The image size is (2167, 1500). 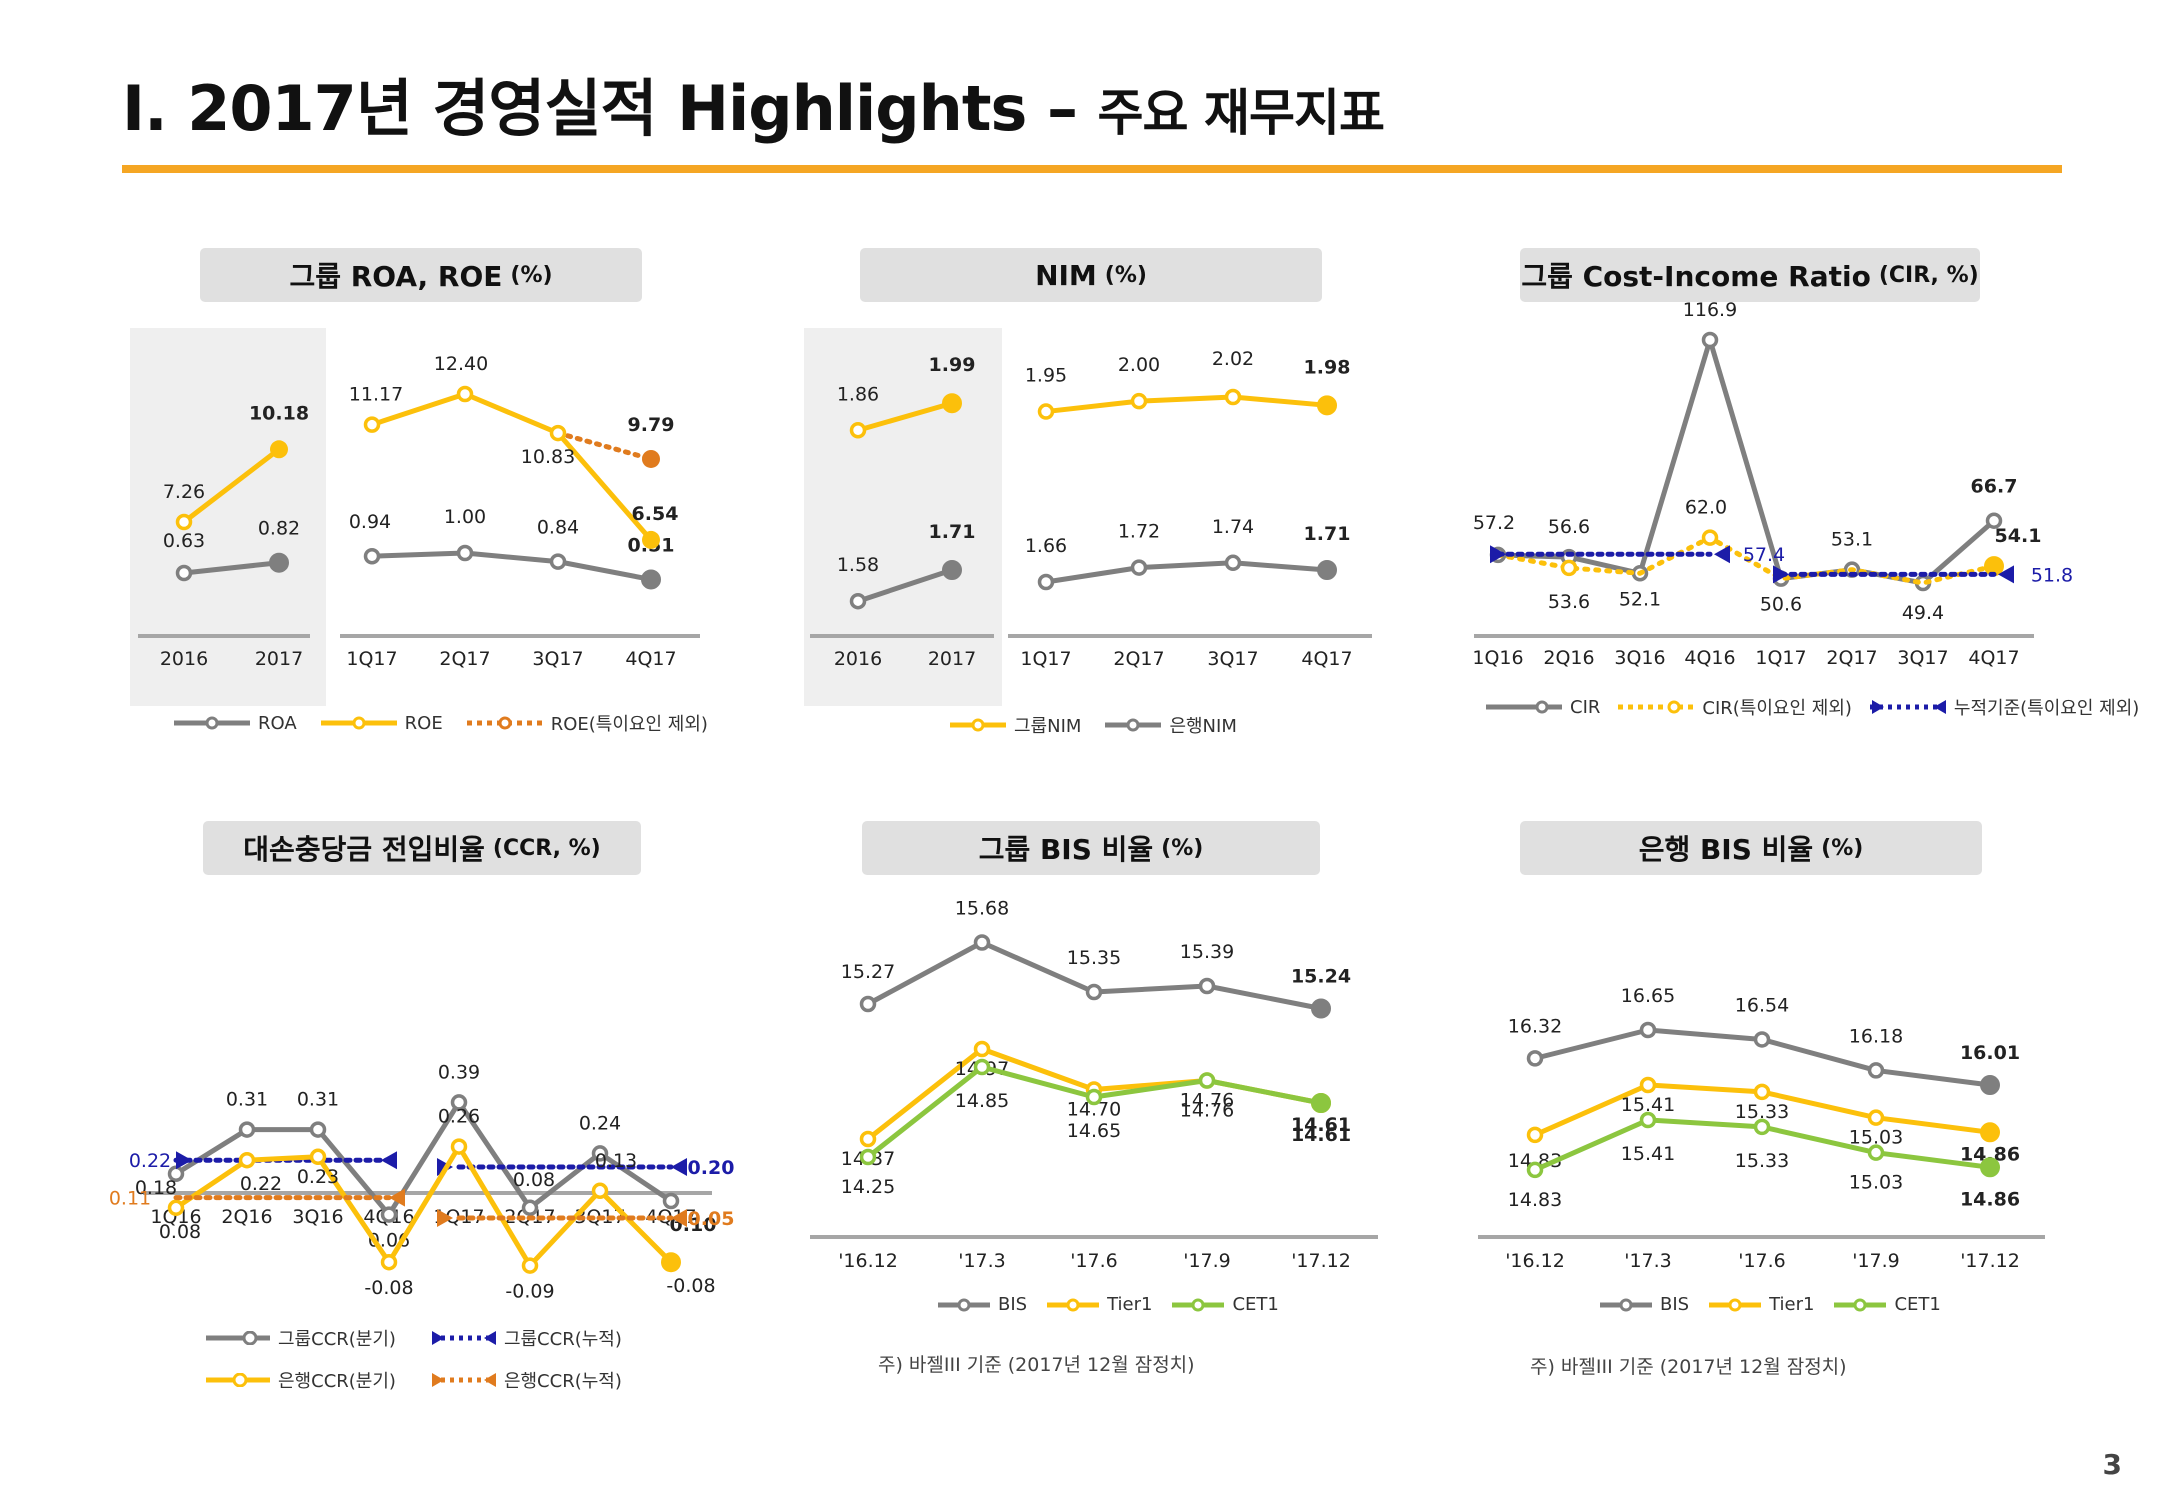 What do you see at coordinates (317, 1217) in the screenshot?
I see `ccr-tick-3q16: 3Q16` at bounding box center [317, 1217].